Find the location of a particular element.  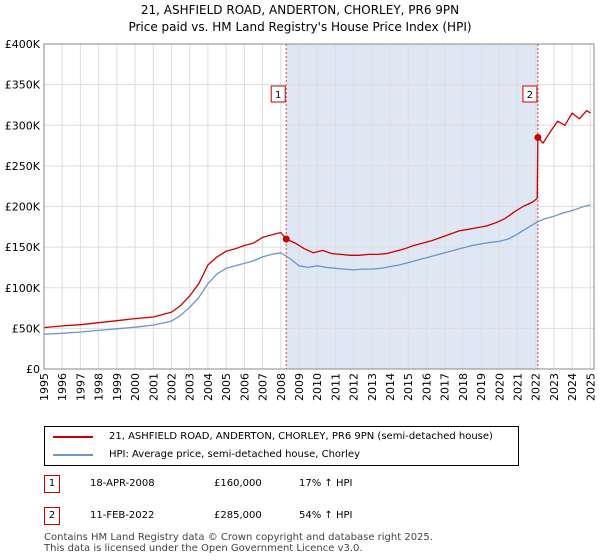

x-tick-label: 2000 is located at coordinates (135, 387).